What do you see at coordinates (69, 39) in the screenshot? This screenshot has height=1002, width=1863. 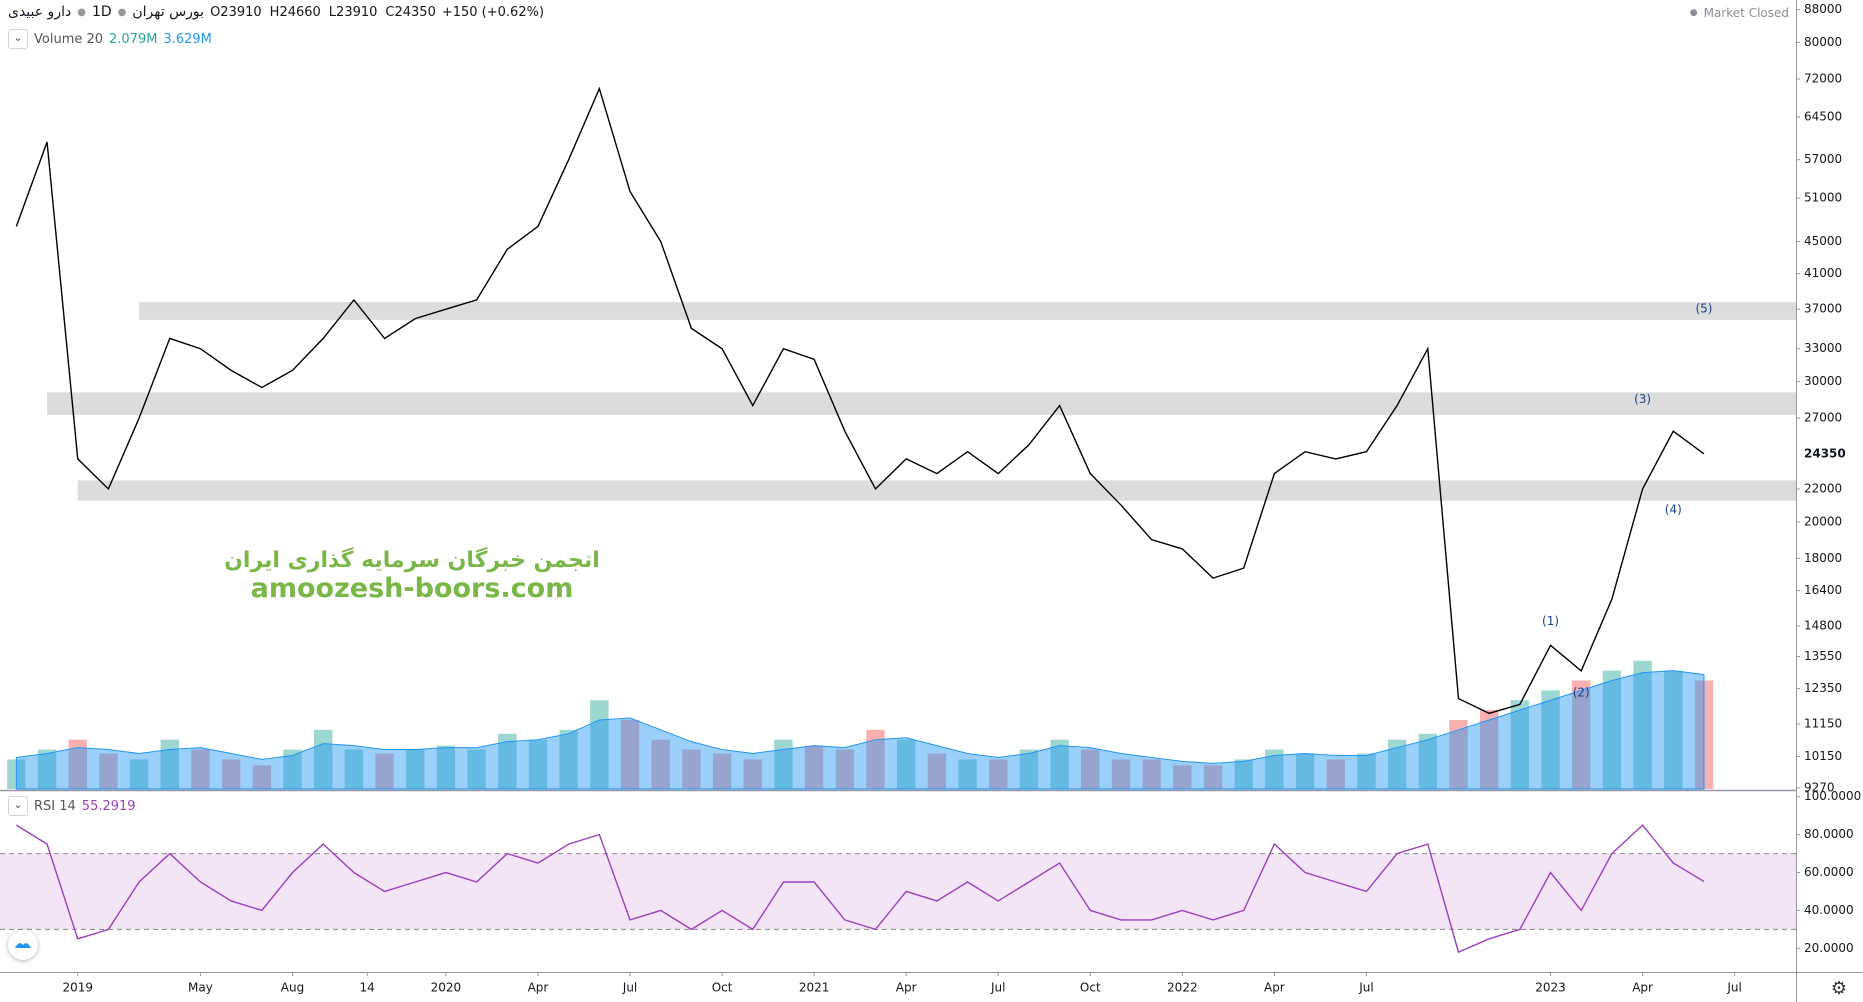 I see `volume-name: Volume 20` at bounding box center [69, 39].